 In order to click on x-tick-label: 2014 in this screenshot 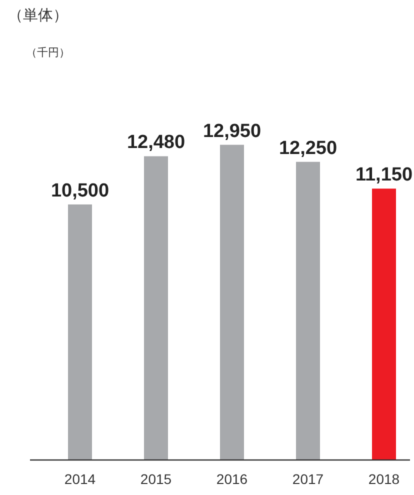, I will do `click(80, 479)`.